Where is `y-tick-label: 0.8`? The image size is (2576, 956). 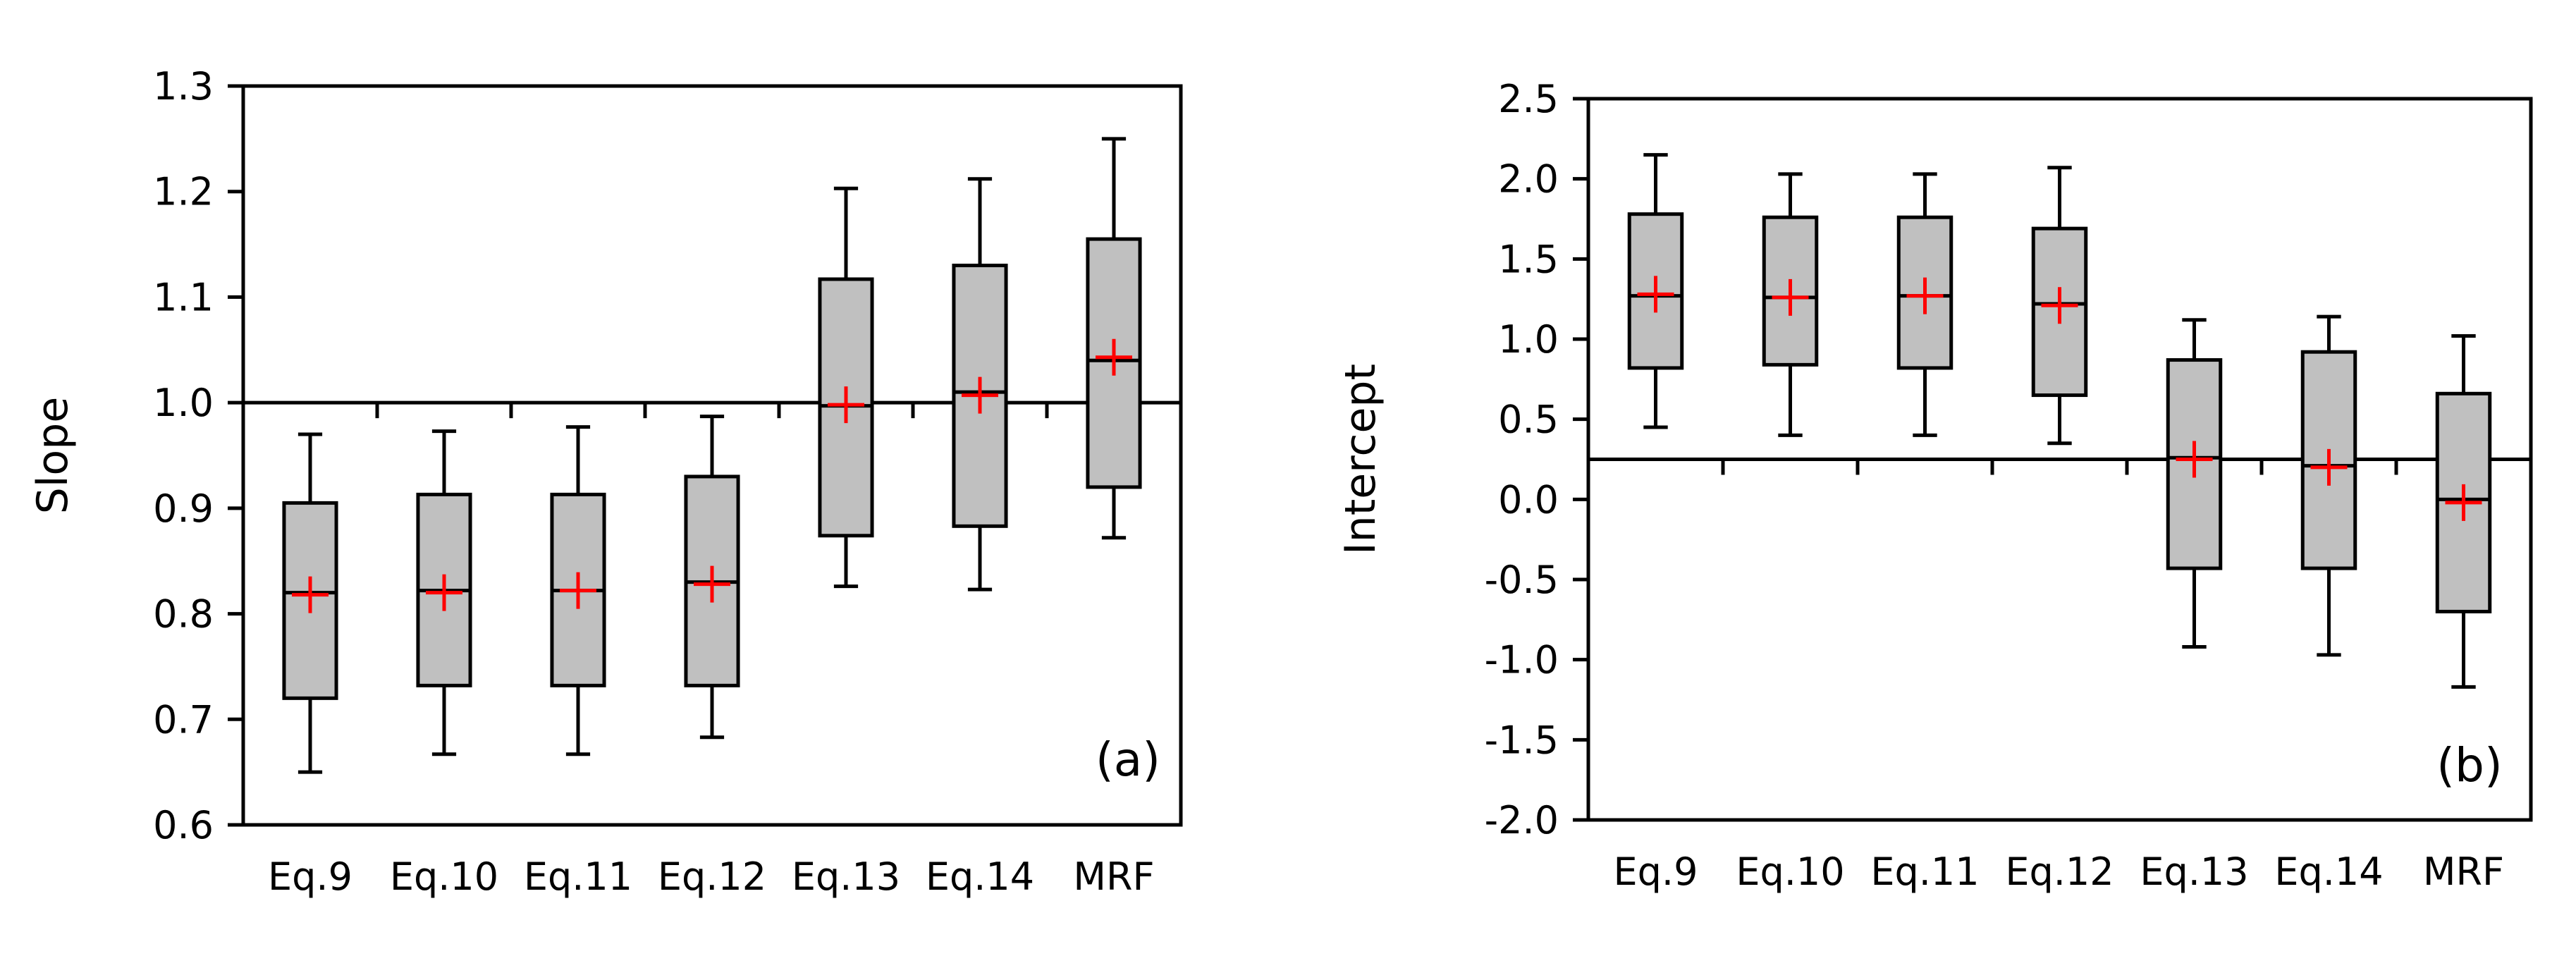 y-tick-label: 0.8 is located at coordinates (183, 614).